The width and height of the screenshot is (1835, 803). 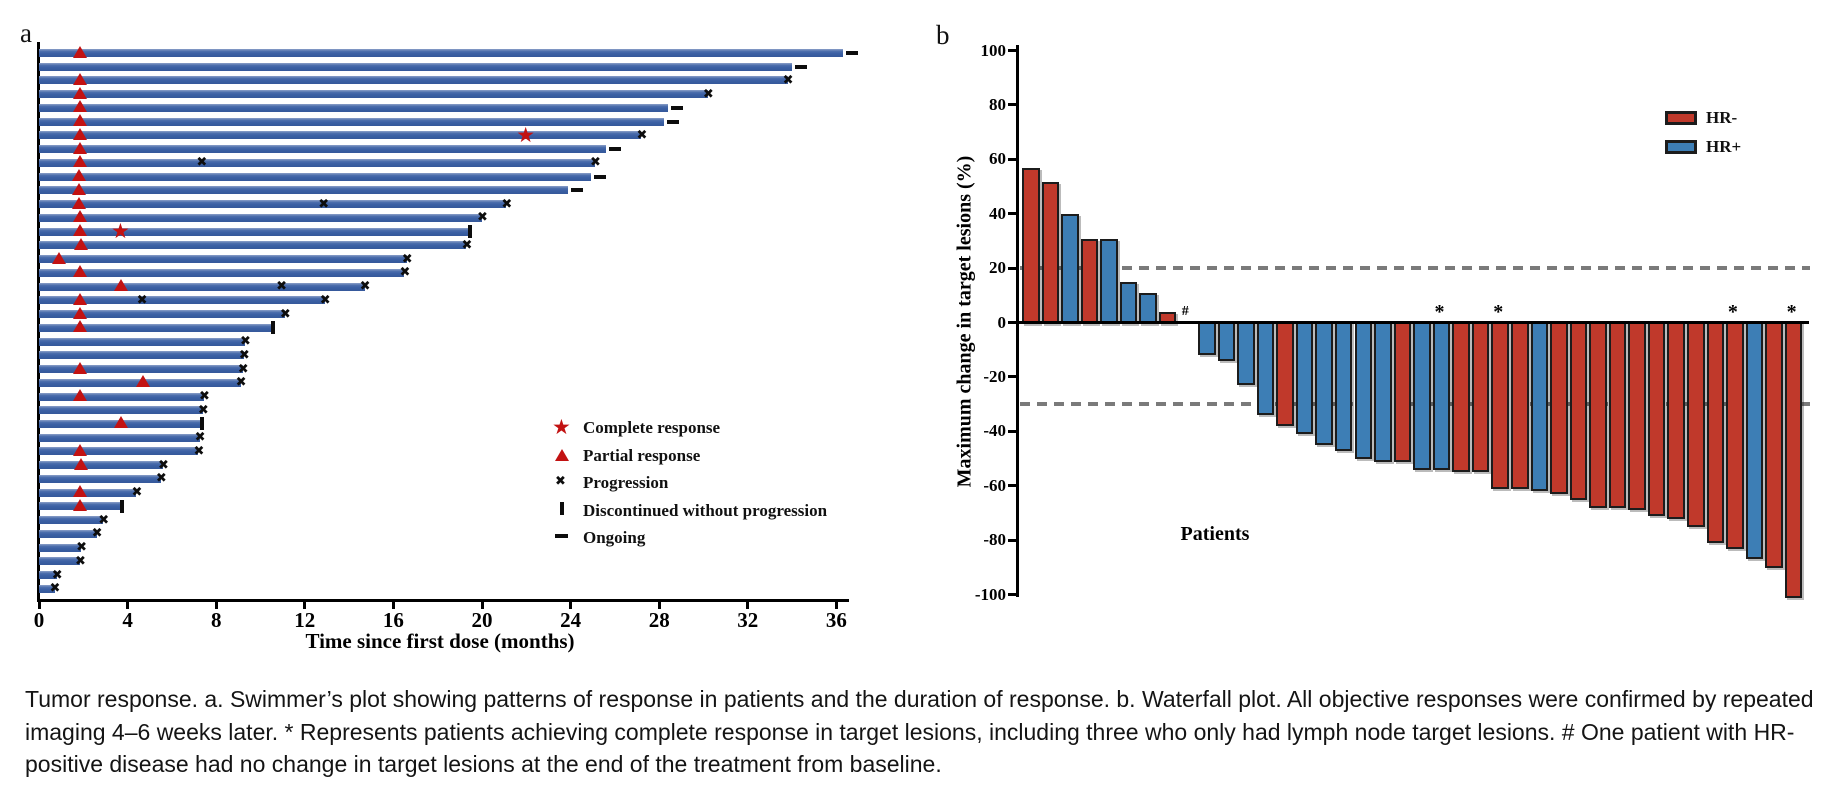 I want to click on legend-item-label: HR-, so click(x=1722, y=117).